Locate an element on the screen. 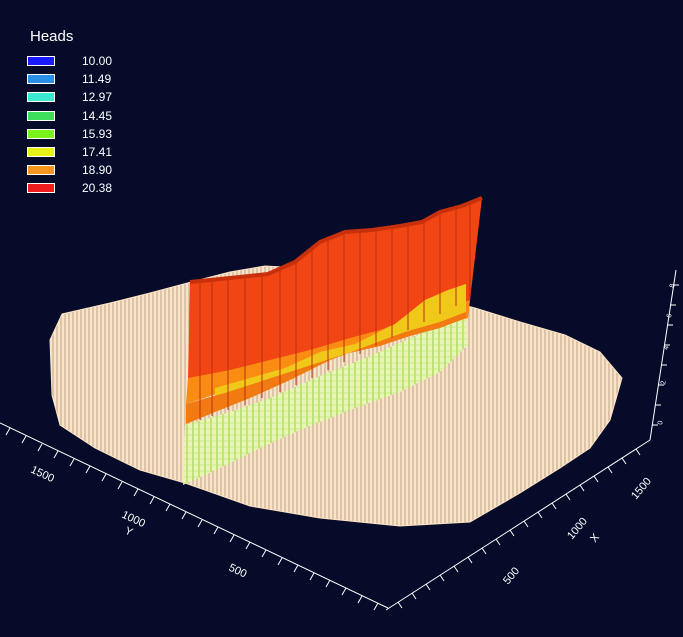  legend-label: 14.45 is located at coordinates (97, 115).